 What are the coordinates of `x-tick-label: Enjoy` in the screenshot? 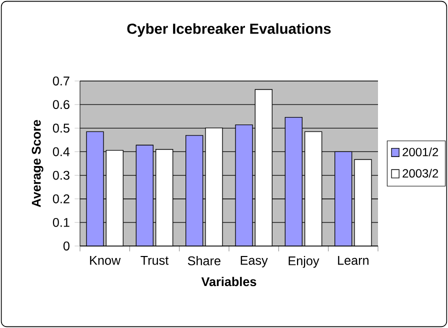 It's located at (304, 262).